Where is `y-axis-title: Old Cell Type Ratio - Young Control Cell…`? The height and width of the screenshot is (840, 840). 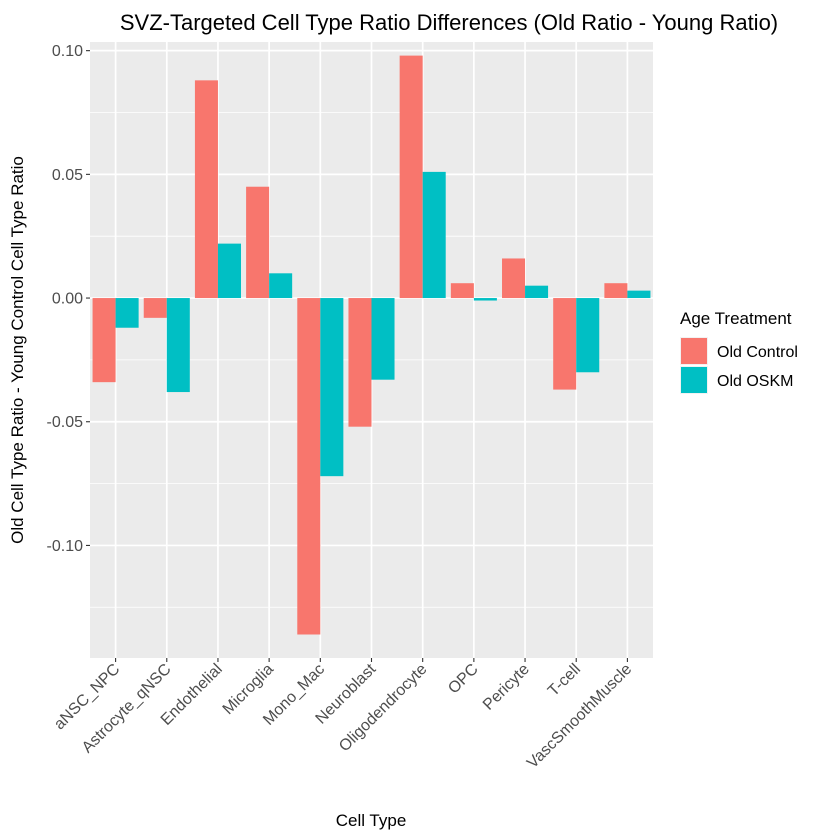
y-axis-title: Old Cell Type Ratio - Young Control Cell… is located at coordinates (17, 350).